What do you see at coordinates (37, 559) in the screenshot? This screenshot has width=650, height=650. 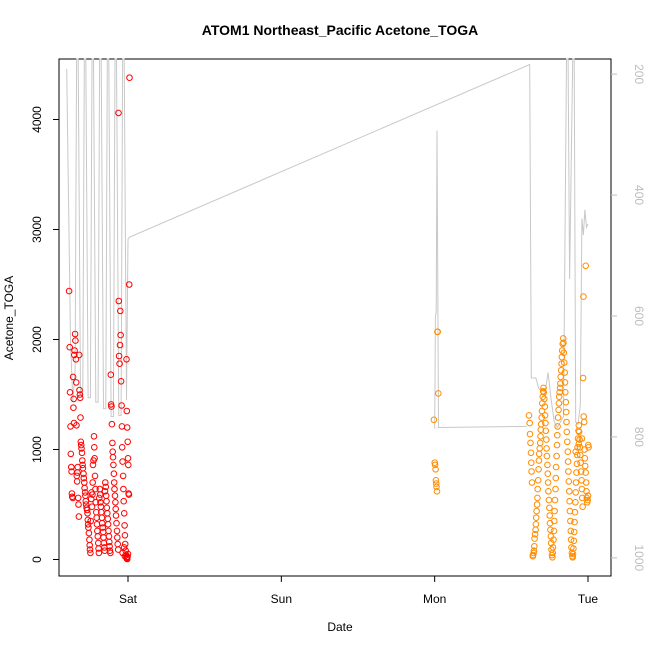 I see `y-tick-label: 0` at bounding box center [37, 559].